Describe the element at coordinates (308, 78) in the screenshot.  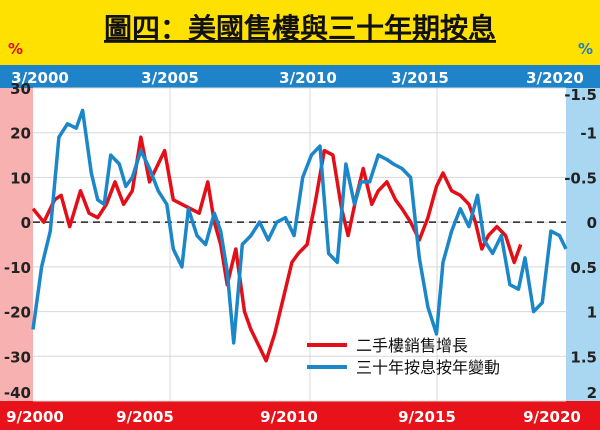
I see `top-axis-tick-label-2: 3/2010` at that location.